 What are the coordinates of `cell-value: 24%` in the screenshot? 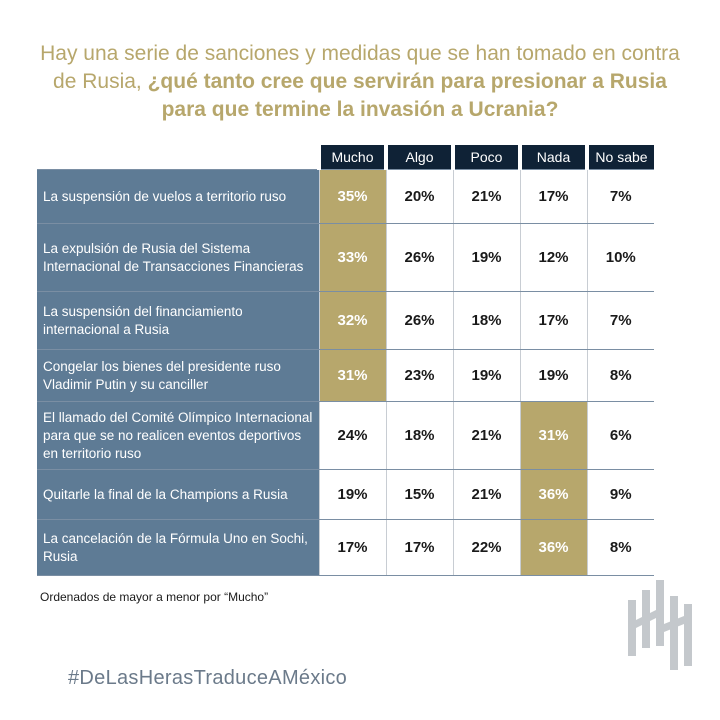 It's located at (352, 435).